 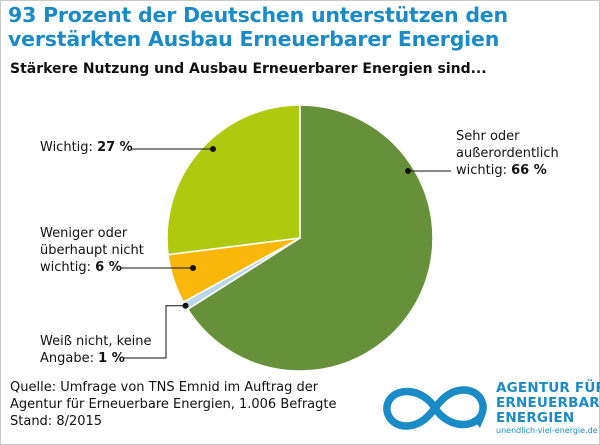 What do you see at coordinates (96, 350) in the screenshot?
I see `label-weiss-nicht: Weiß nicht, keine Angabe: 1 %` at bounding box center [96, 350].